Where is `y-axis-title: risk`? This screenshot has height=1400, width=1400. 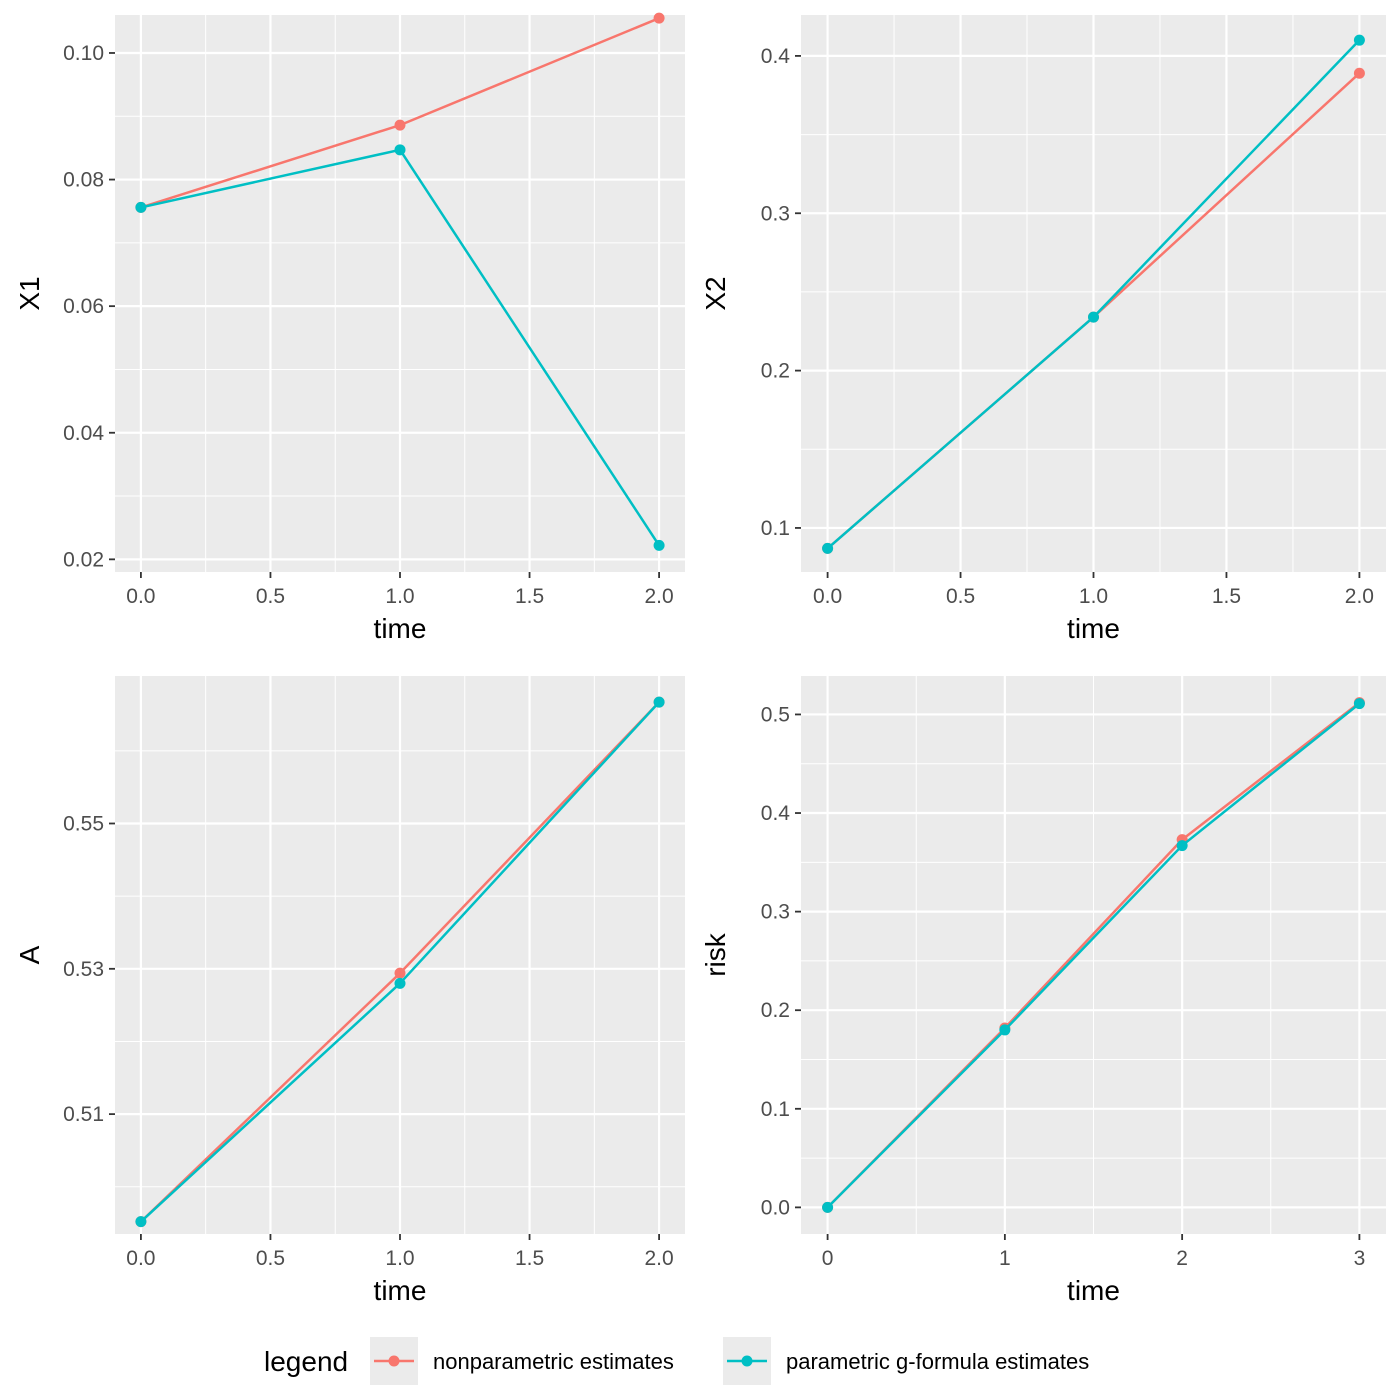 y-axis-title: risk is located at coordinates (715, 954).